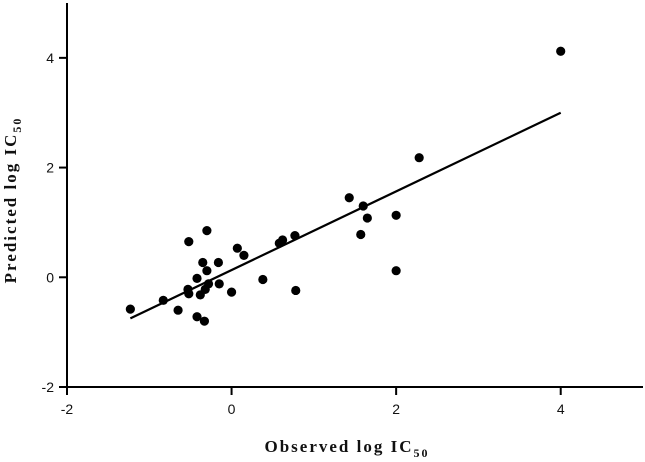 The width and height of the screenshot is (645, 462). What do you see at coordinates (339, 446) in the screenshot?
I see `x-axis-title-main: Observed log IC` at bounding box center [339, 446].